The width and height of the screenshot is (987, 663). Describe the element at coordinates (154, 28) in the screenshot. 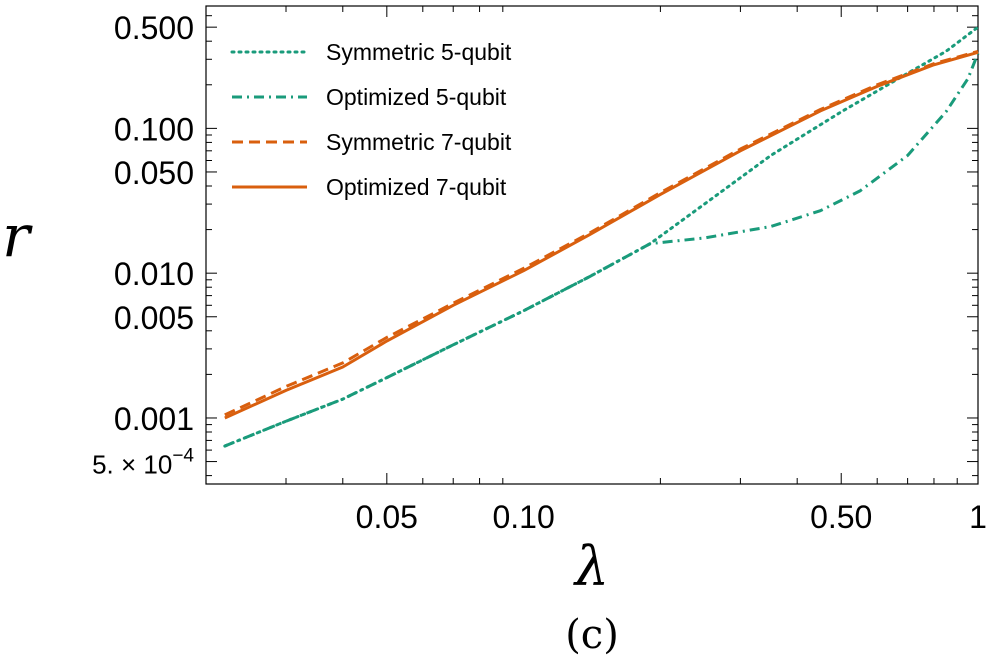

I see `y-tick-label: 0.500` at that location.